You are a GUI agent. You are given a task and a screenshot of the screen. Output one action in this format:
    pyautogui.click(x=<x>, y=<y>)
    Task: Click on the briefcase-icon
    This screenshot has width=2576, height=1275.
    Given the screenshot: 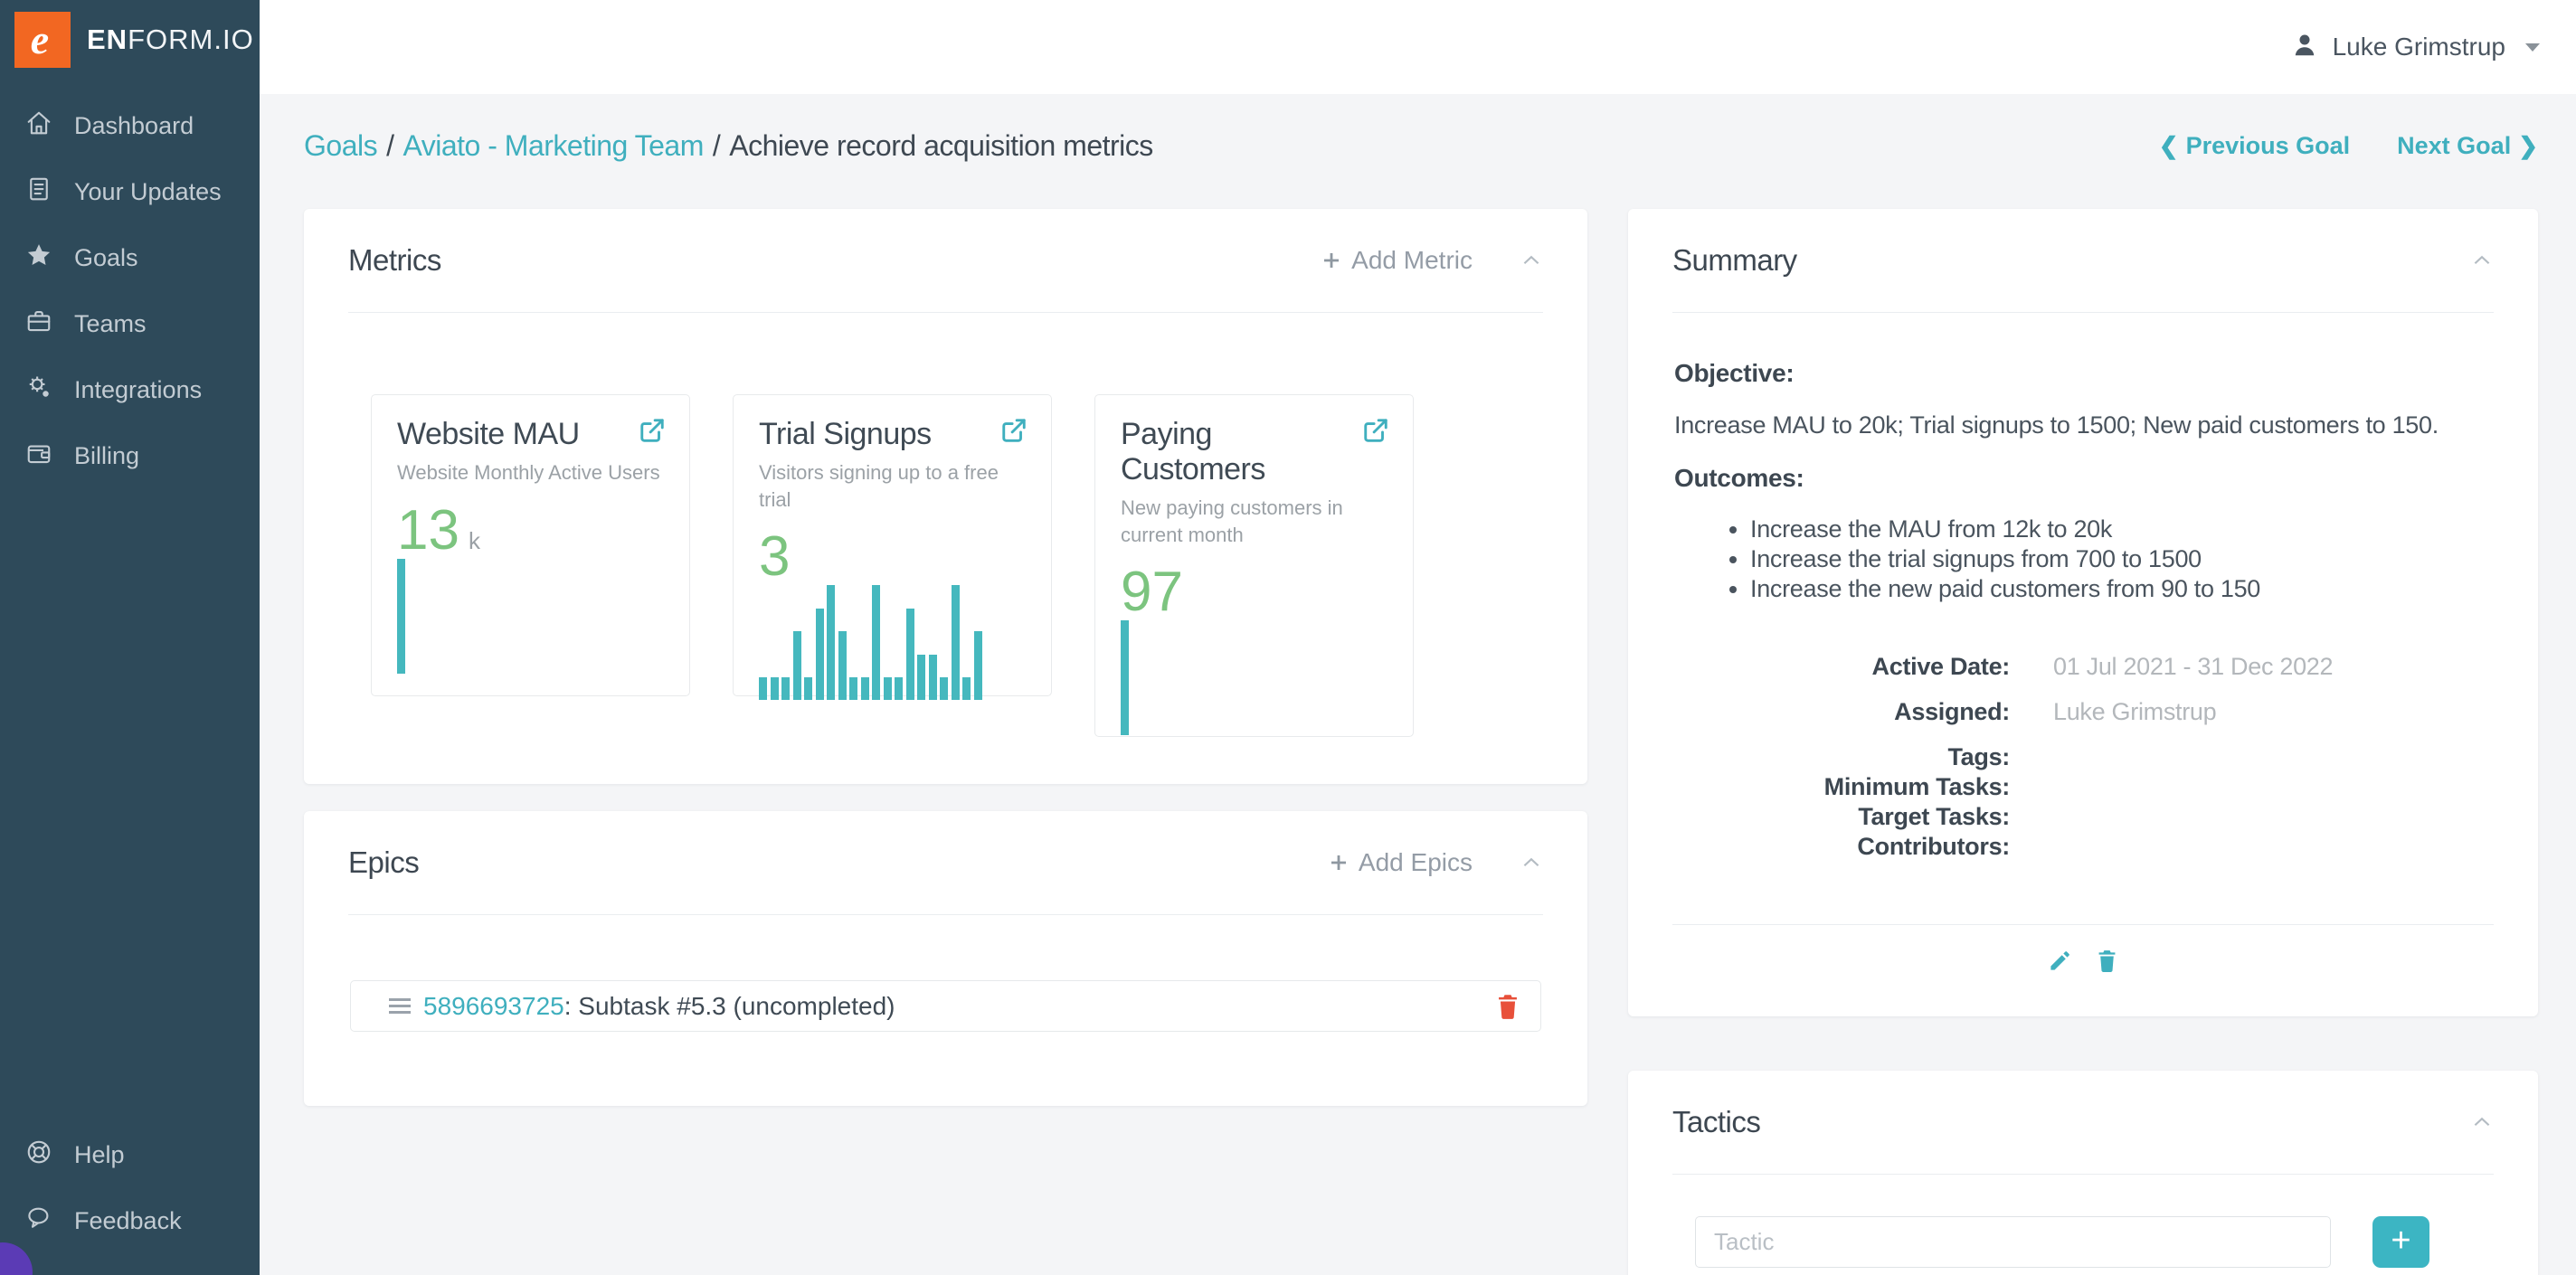 What is the action you would take?
    pyautogui.click(x=38, y=324)
    